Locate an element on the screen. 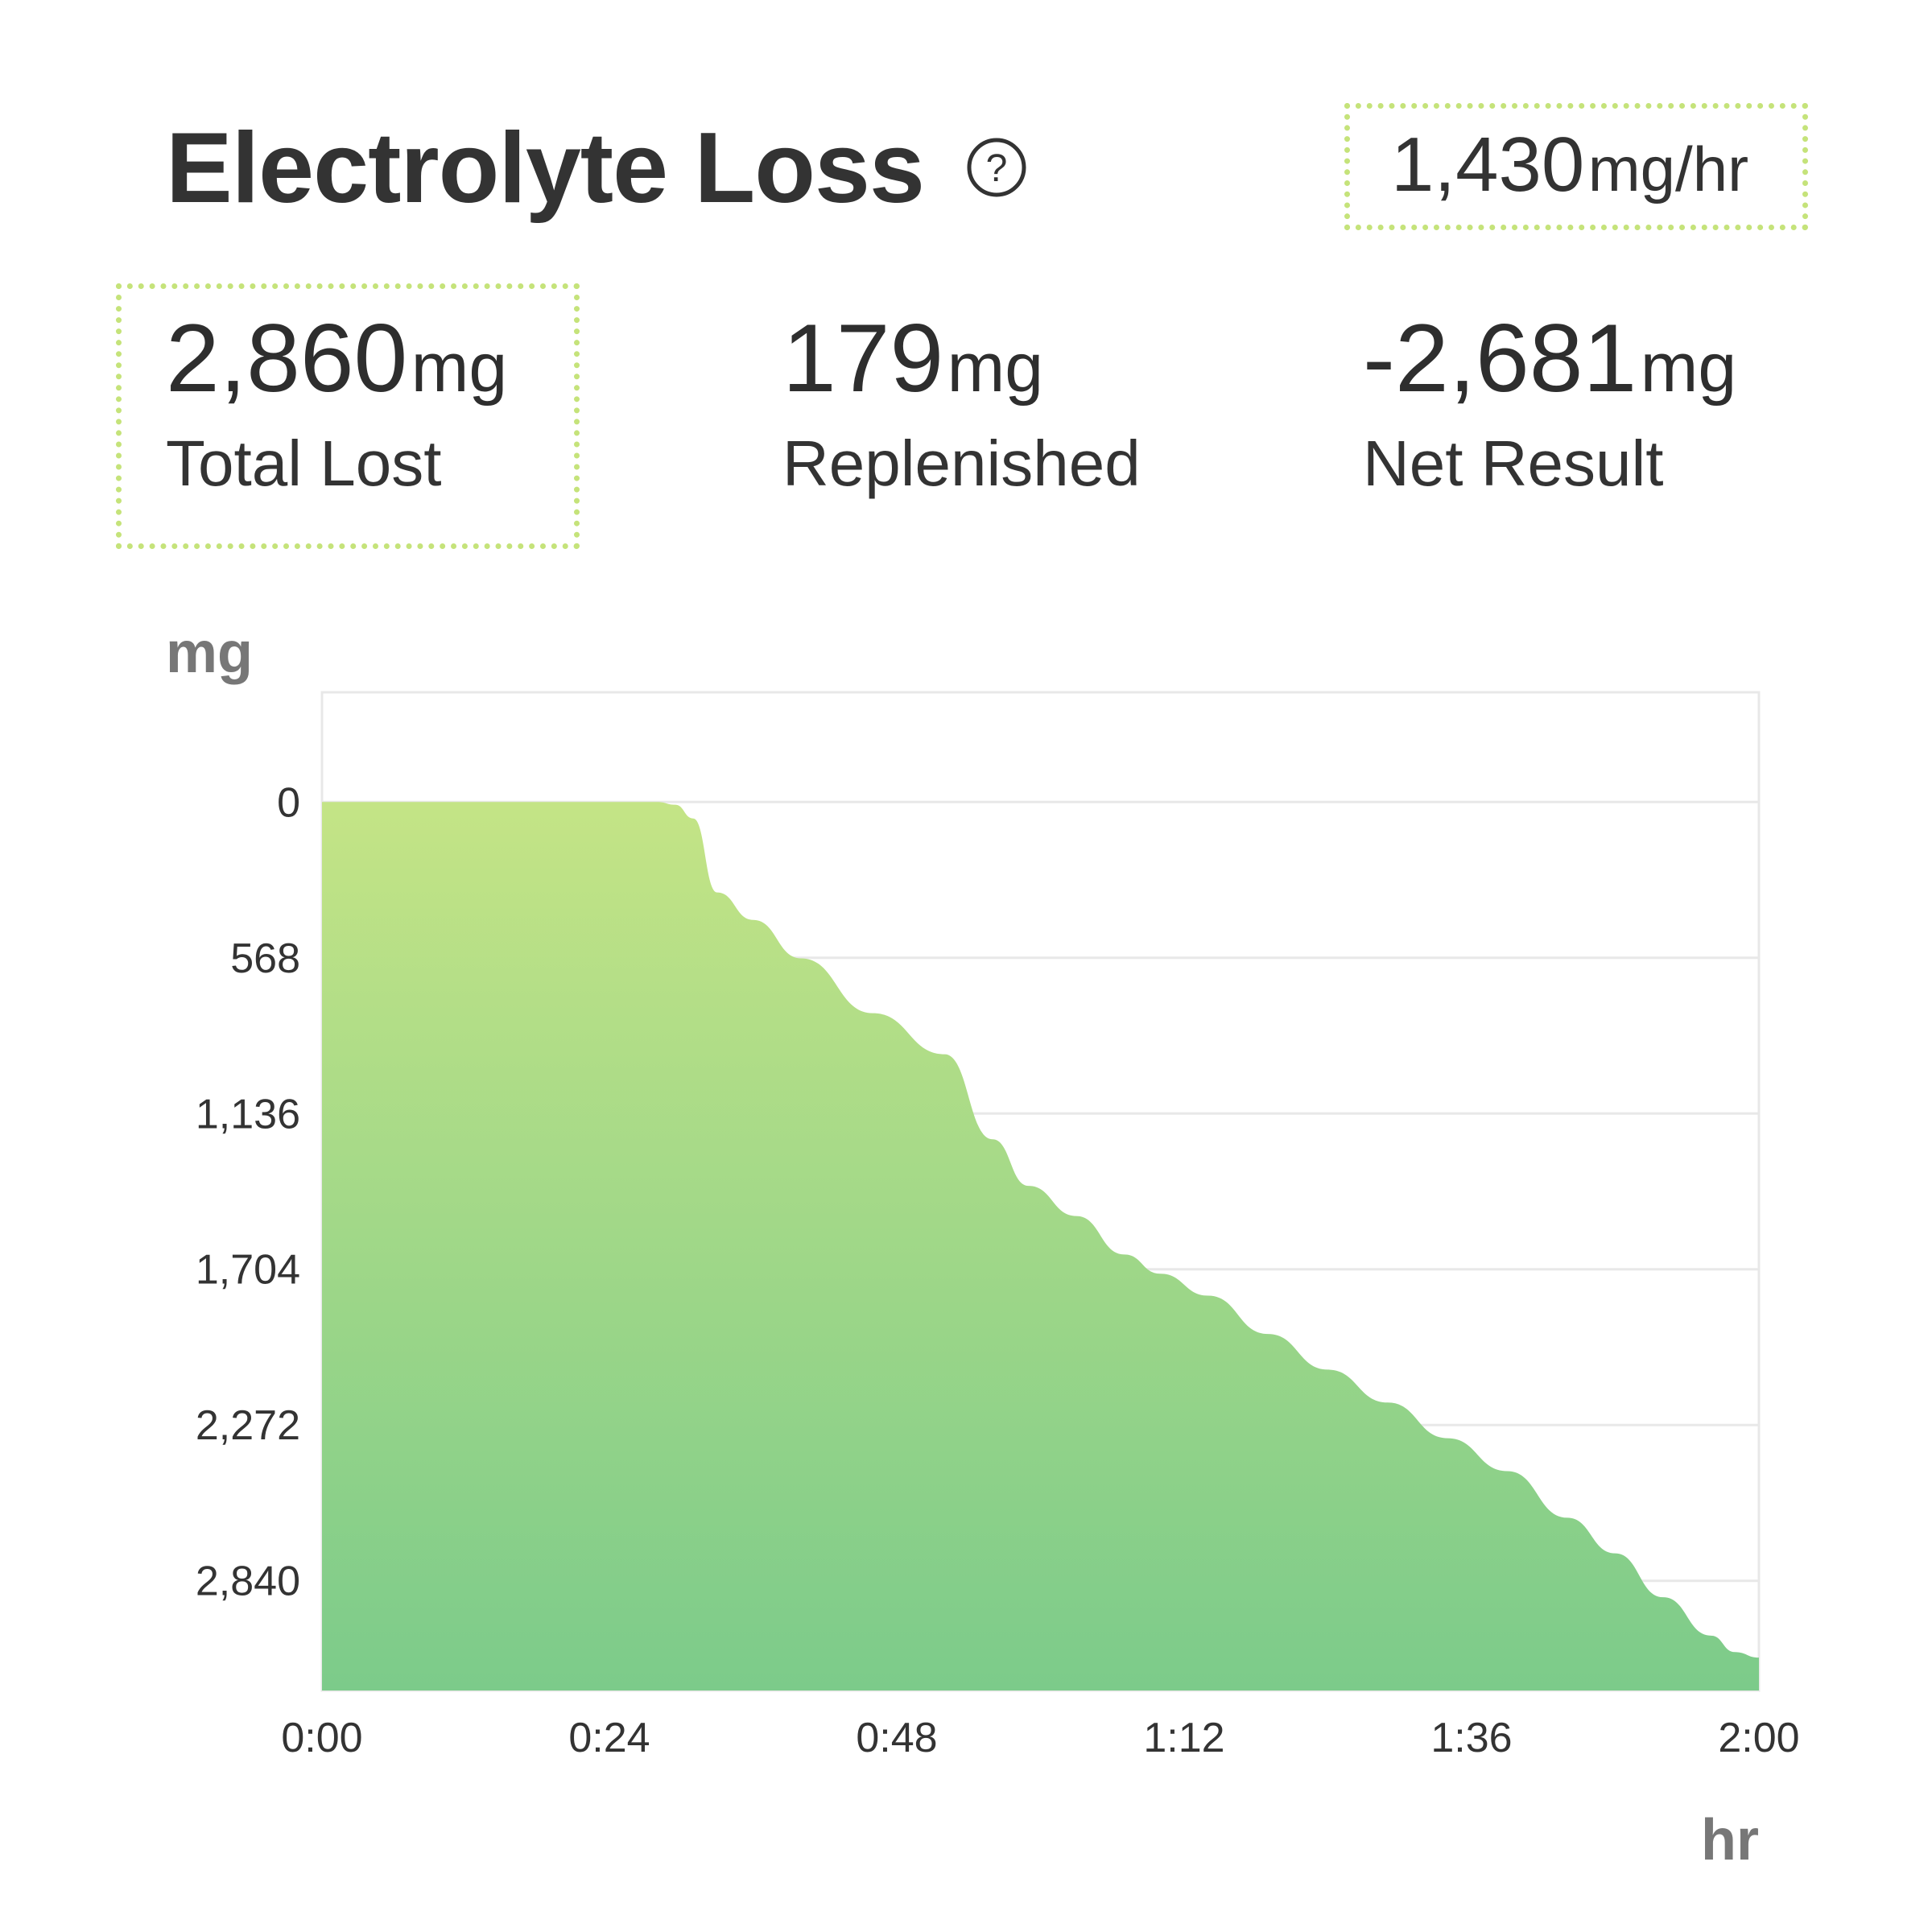  y-tick-label: 2,840 is located at coordinates (248, 1581).